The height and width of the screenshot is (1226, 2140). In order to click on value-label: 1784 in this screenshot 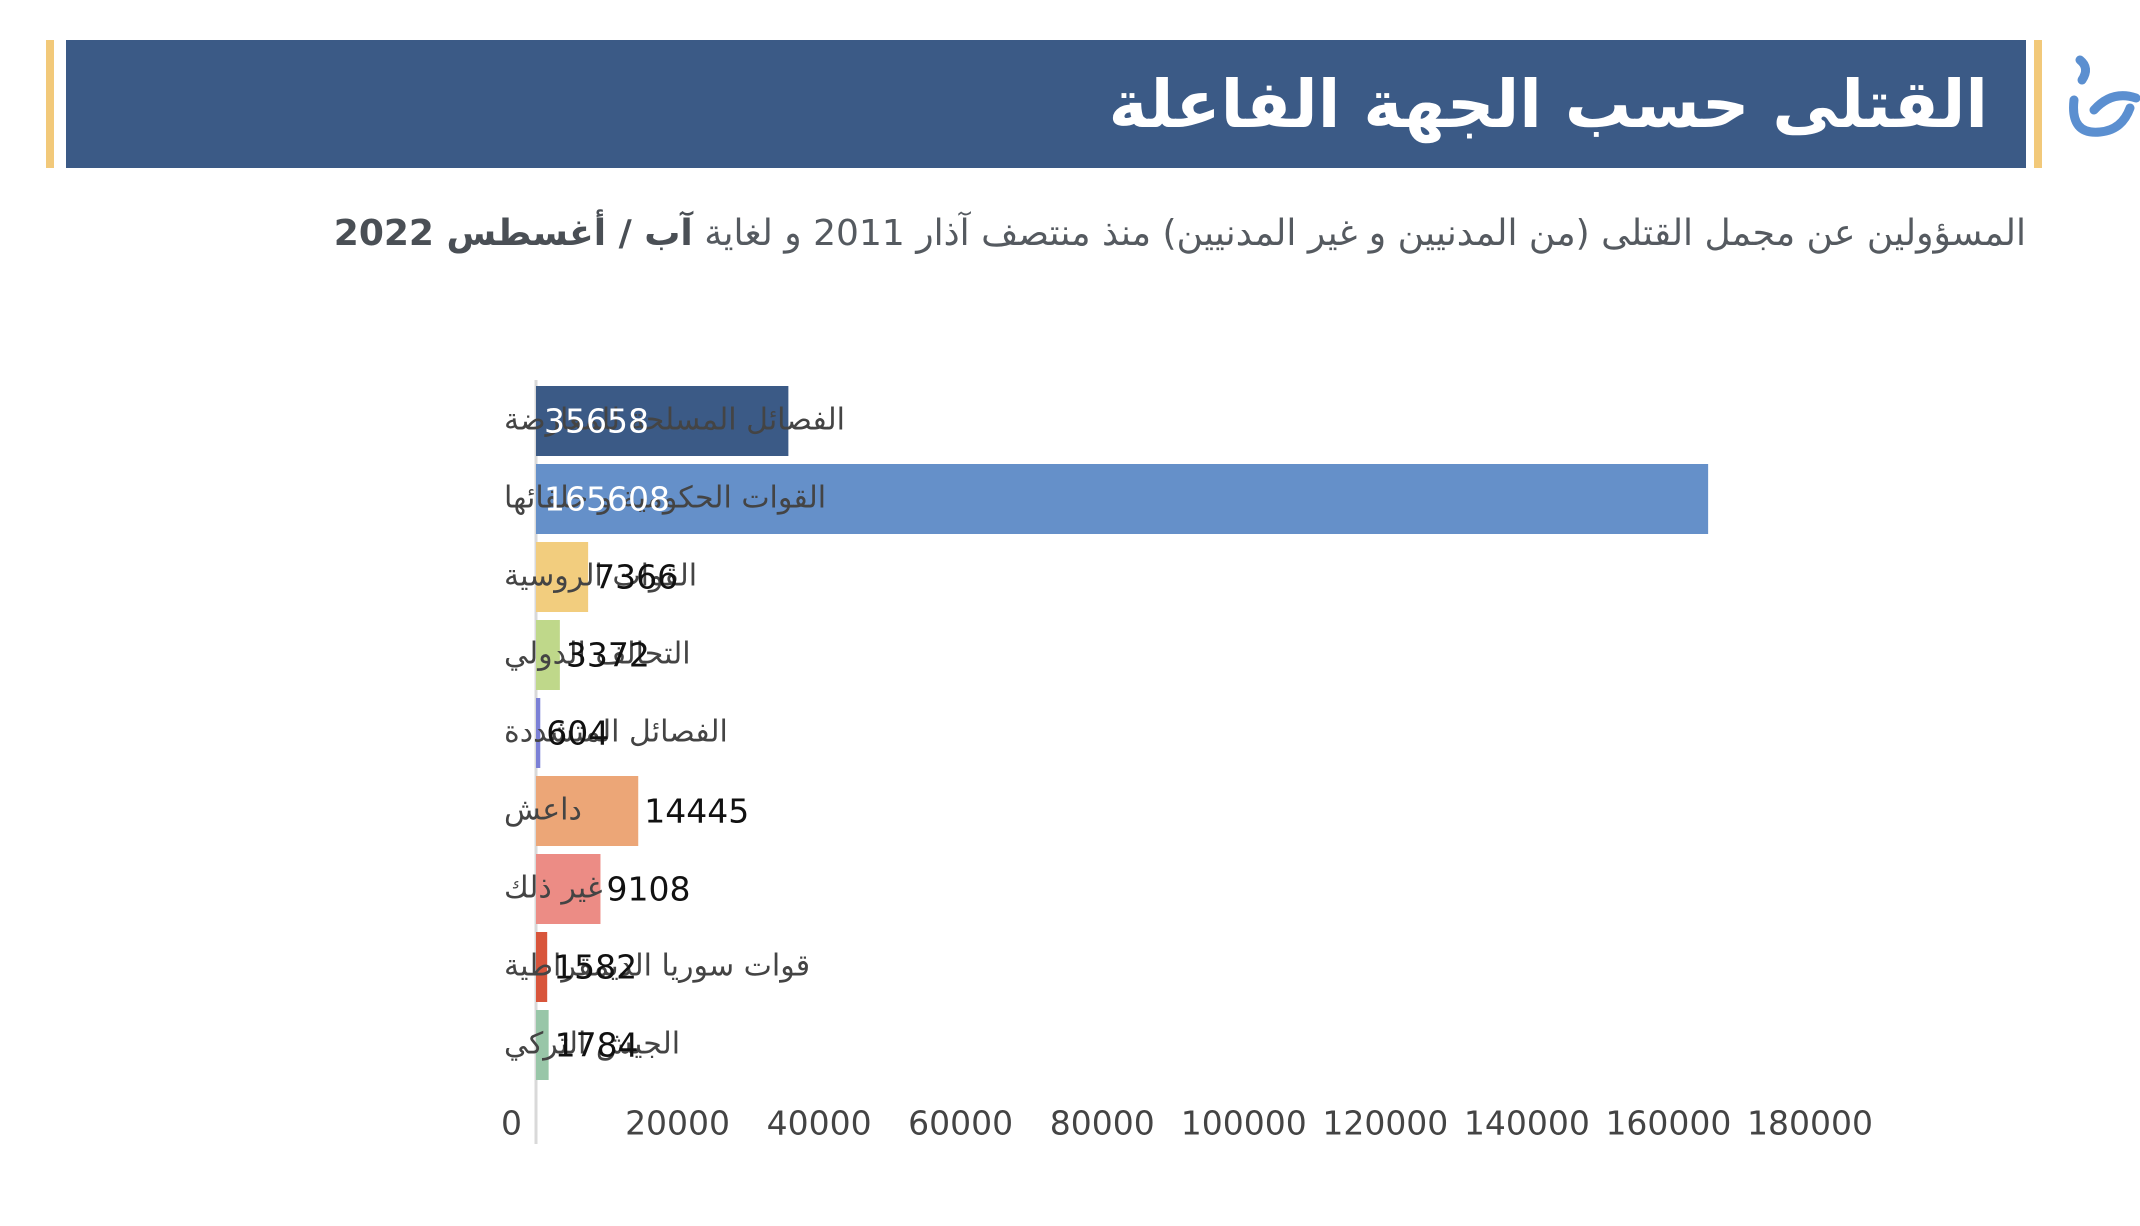, I will do `click(597, 1045)`.